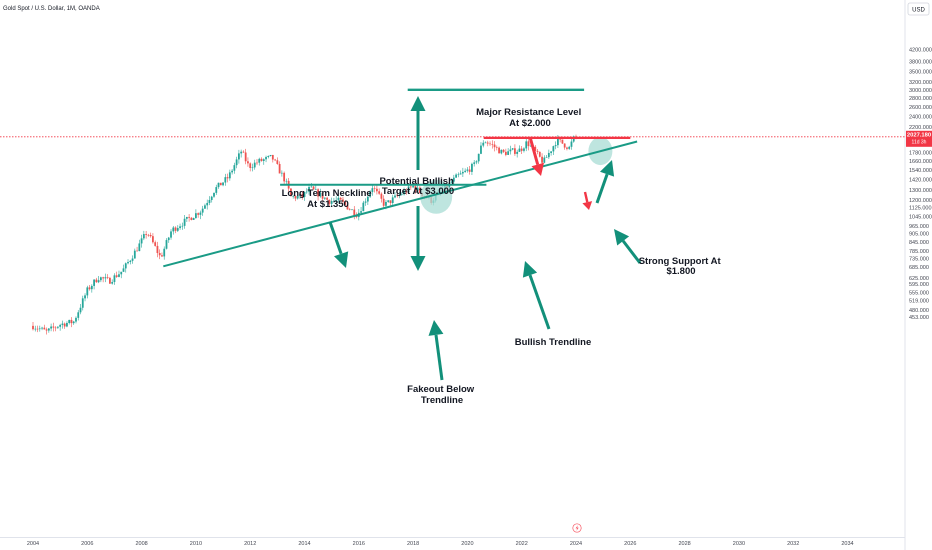  Describe the element at coordinates (418, 133) in the screenshot. I see `target-arrow-up` at that location.